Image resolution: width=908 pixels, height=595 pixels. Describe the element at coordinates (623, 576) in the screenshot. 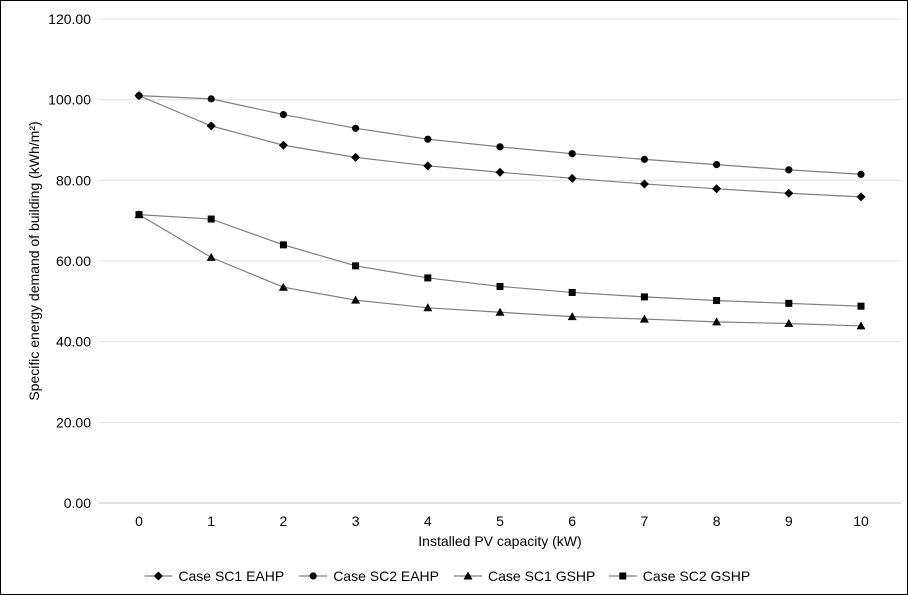

I see `legend-marker-square` at that location.